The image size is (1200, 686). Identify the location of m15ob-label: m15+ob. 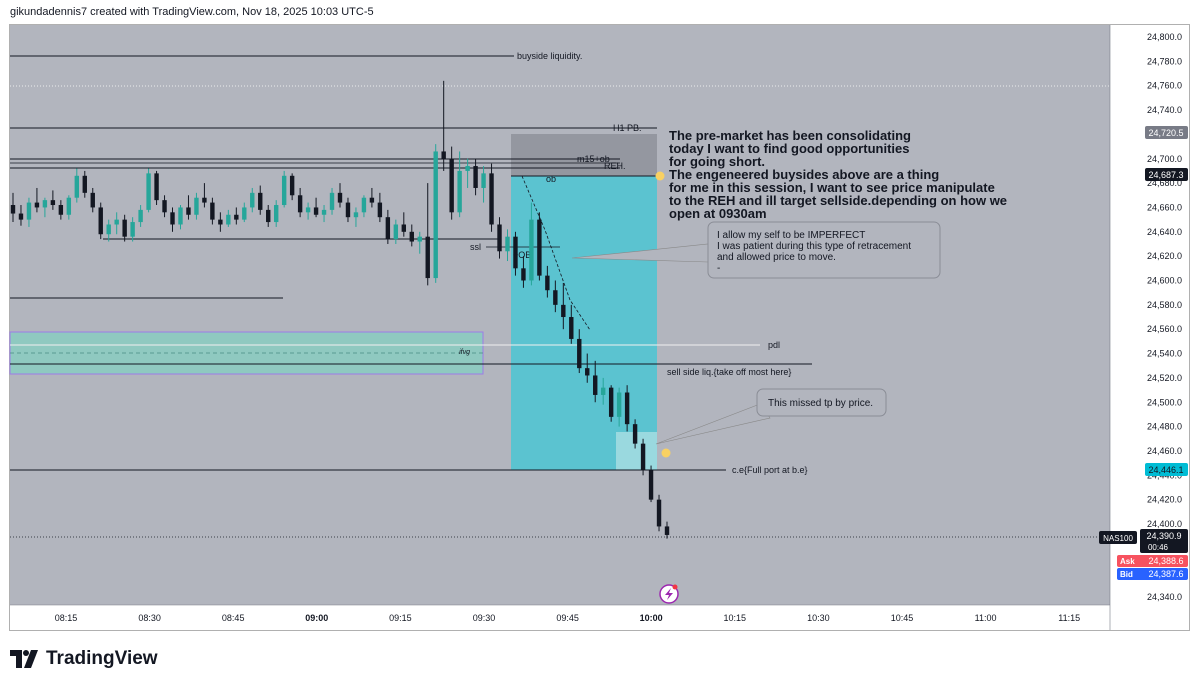
(593, 159).